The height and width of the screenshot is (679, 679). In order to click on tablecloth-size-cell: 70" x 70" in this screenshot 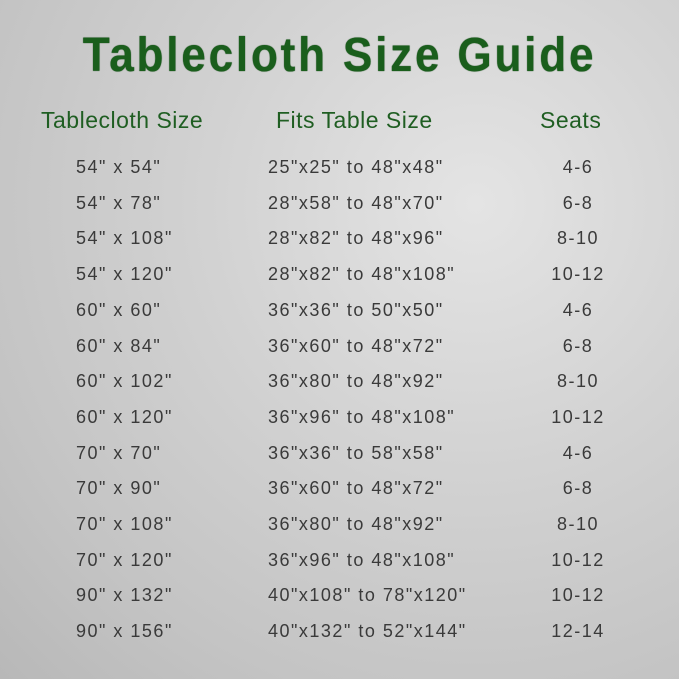, I will do `click(119, 452)`.